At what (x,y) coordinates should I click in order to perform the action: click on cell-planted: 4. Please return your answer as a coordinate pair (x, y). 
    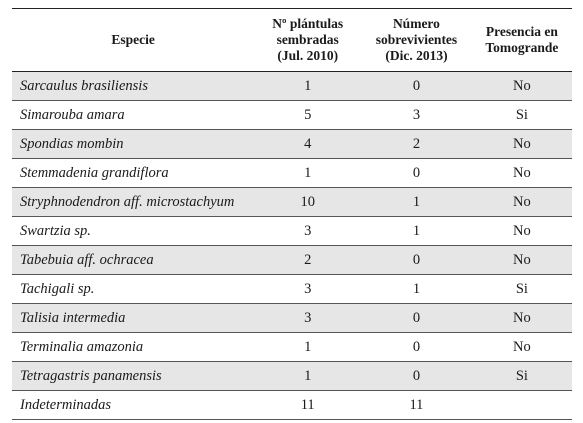
    Looking at the image, I should click on (308, 143).